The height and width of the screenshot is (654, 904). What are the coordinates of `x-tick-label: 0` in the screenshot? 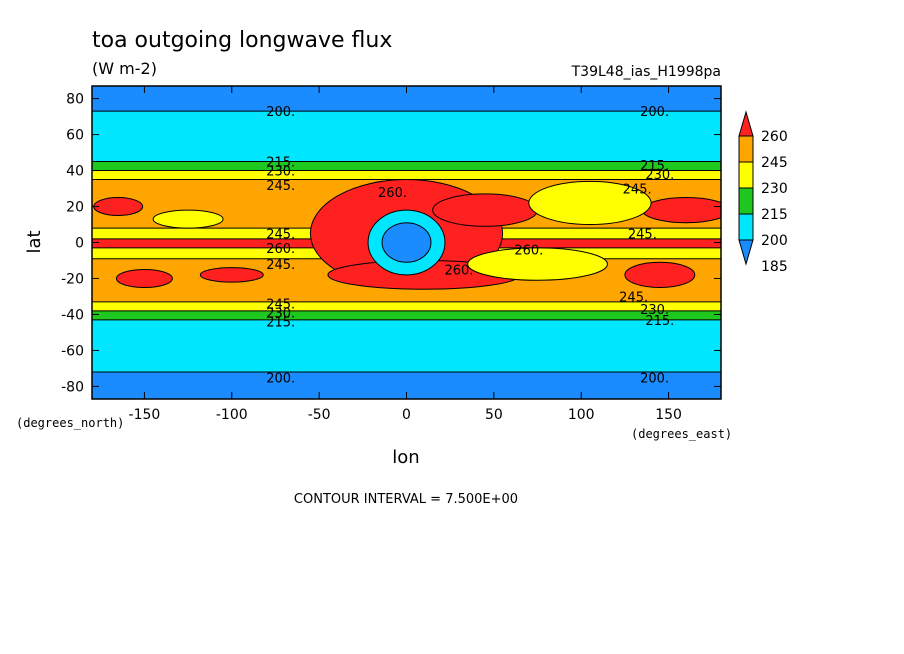 It's located at (406, 415).